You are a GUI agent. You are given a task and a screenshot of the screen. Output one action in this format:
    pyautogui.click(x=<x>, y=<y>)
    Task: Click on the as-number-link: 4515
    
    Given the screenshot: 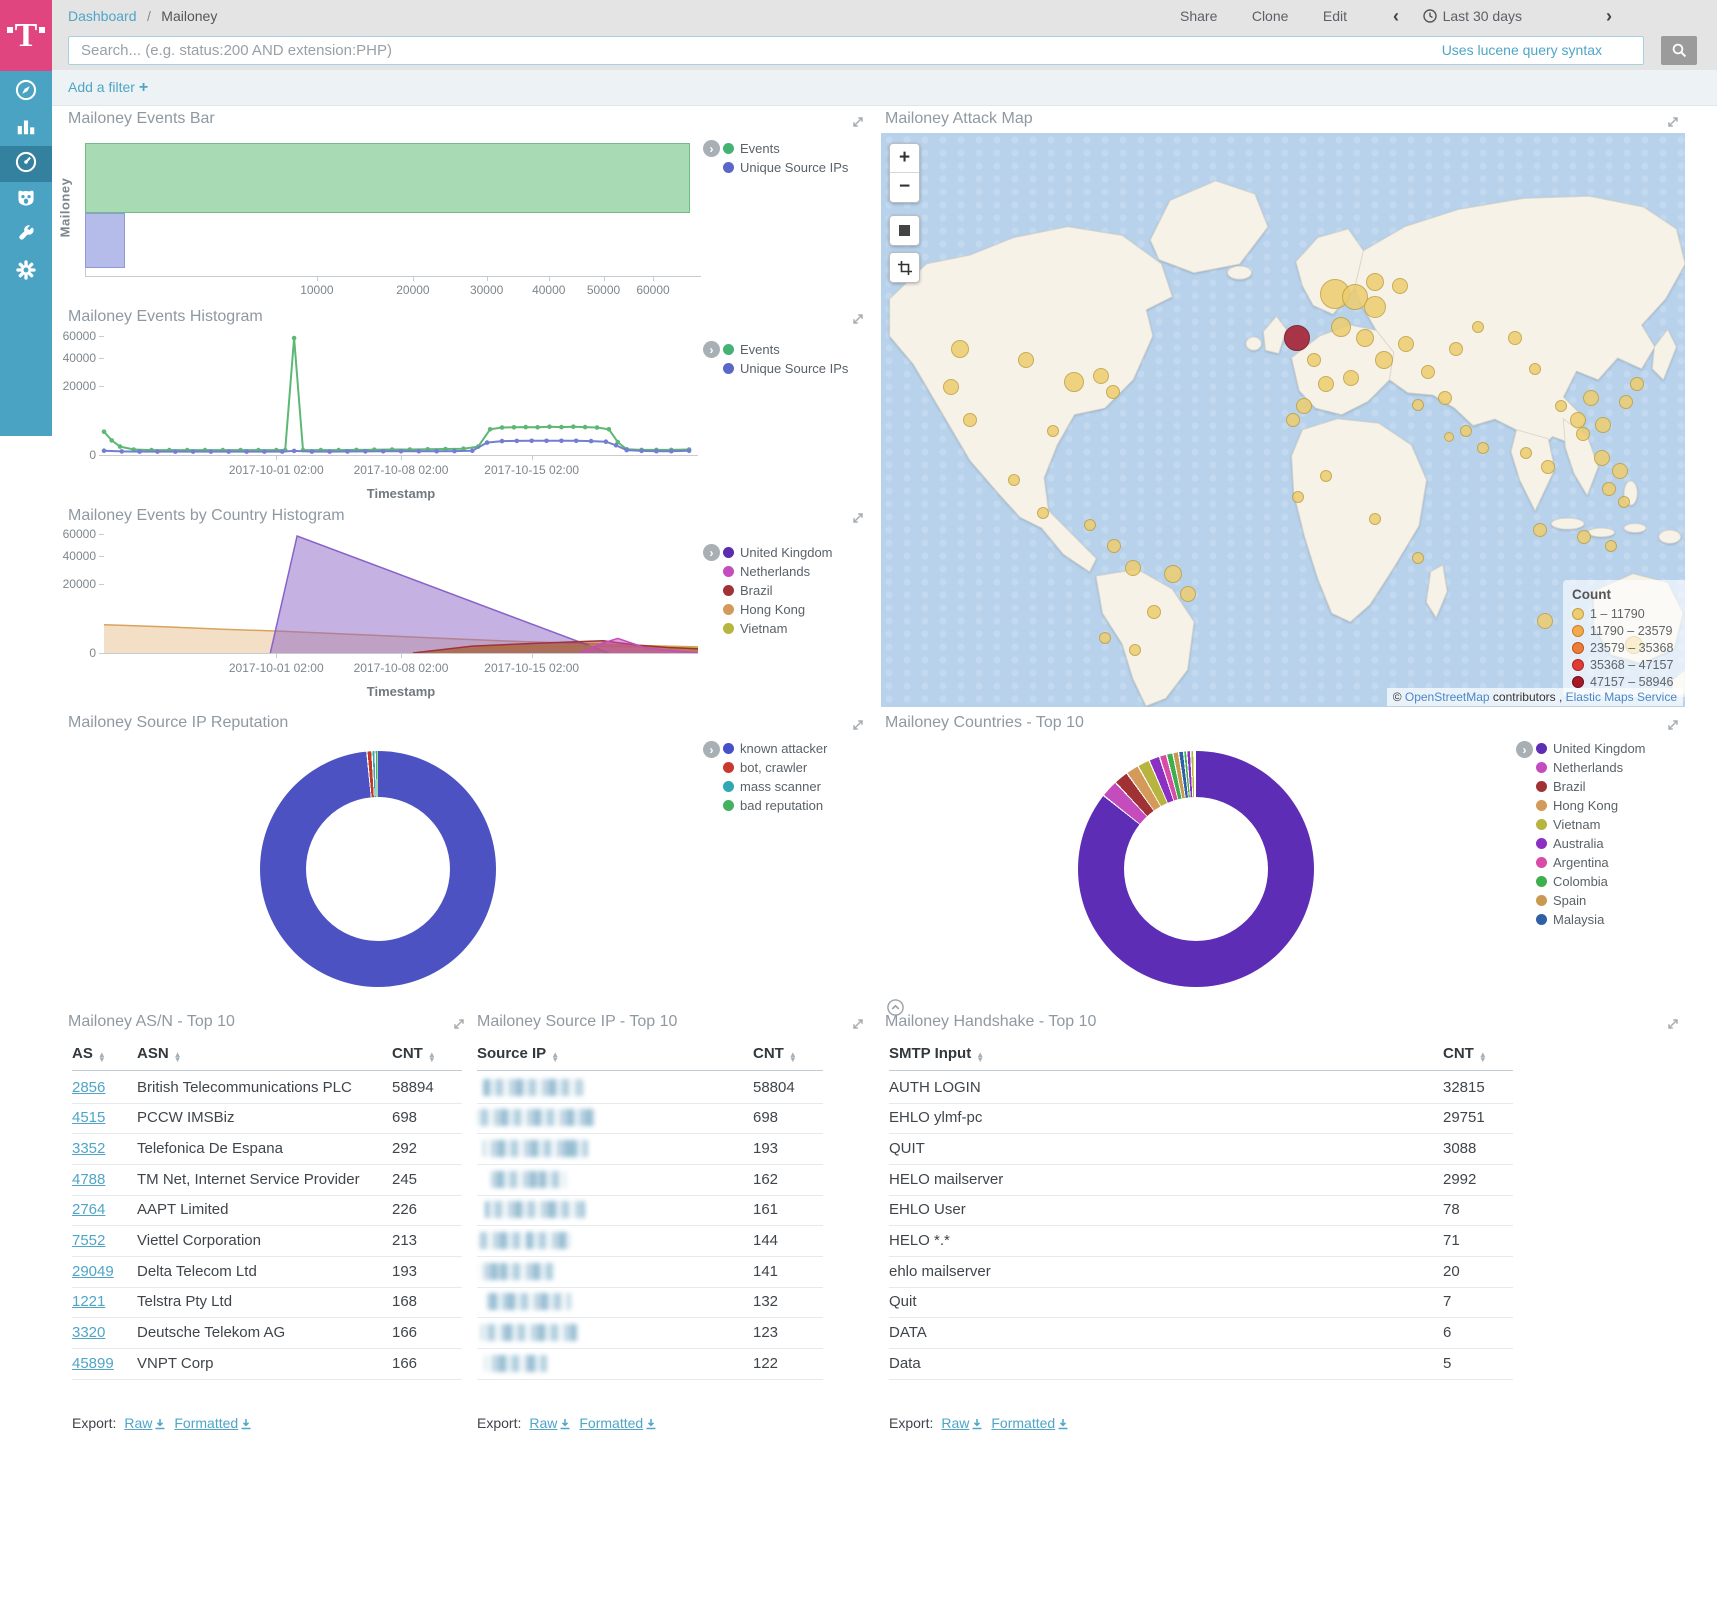 What is the action you would take?
    pyautogui.click(x=89, y=1118)
    